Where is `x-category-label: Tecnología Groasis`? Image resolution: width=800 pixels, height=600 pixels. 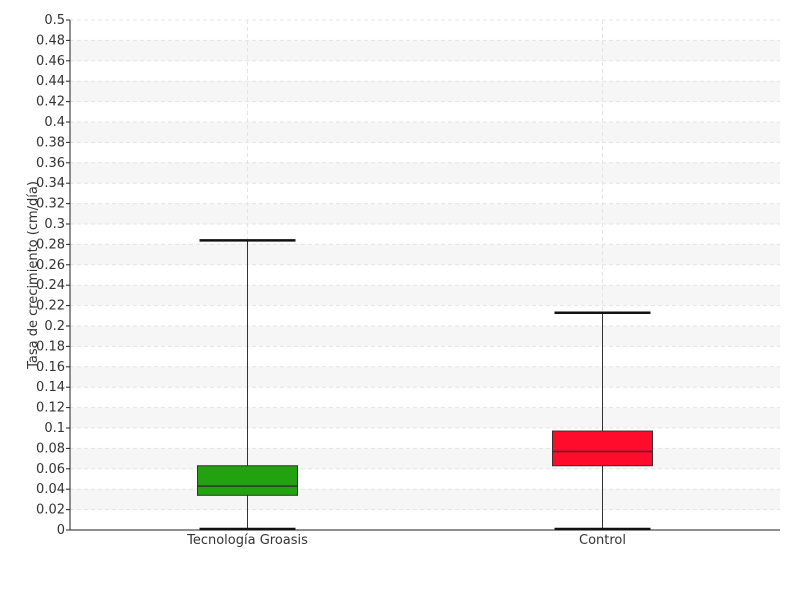
x-category-label: Tecnología Groasis is located at coordinates (247, 540).